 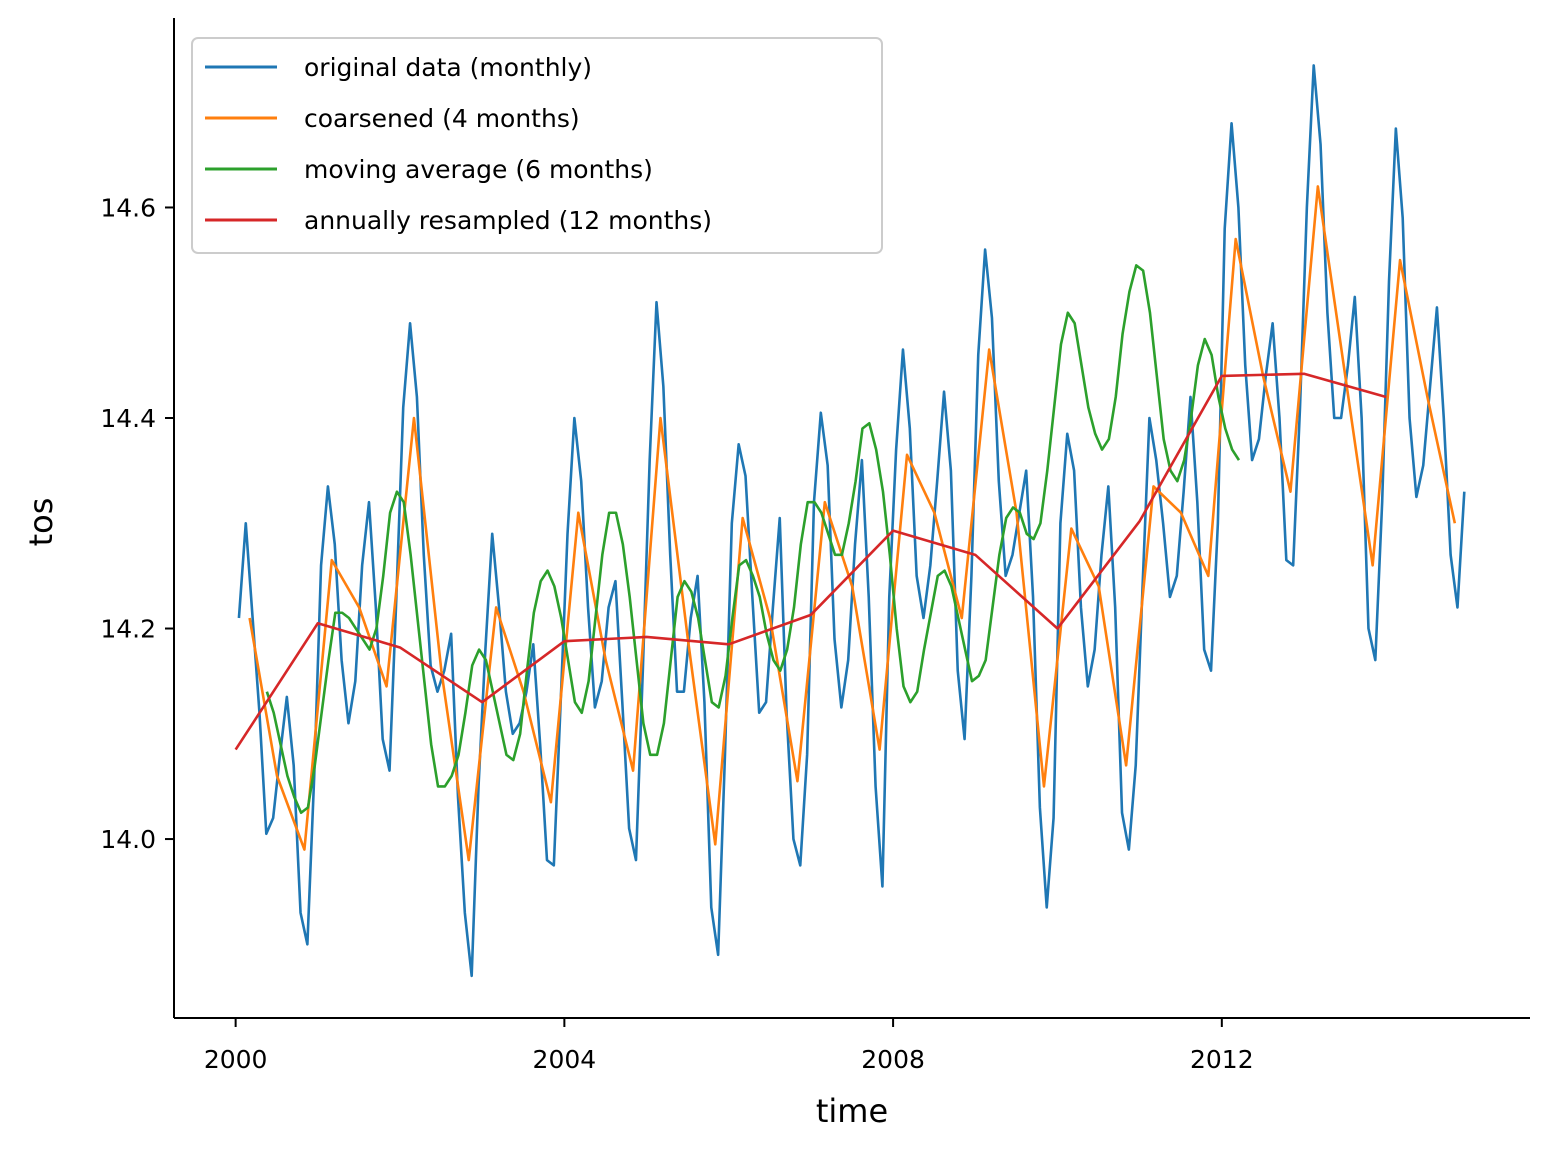 I want to click on y-axis-label: tos, so click(x=41, y=522).